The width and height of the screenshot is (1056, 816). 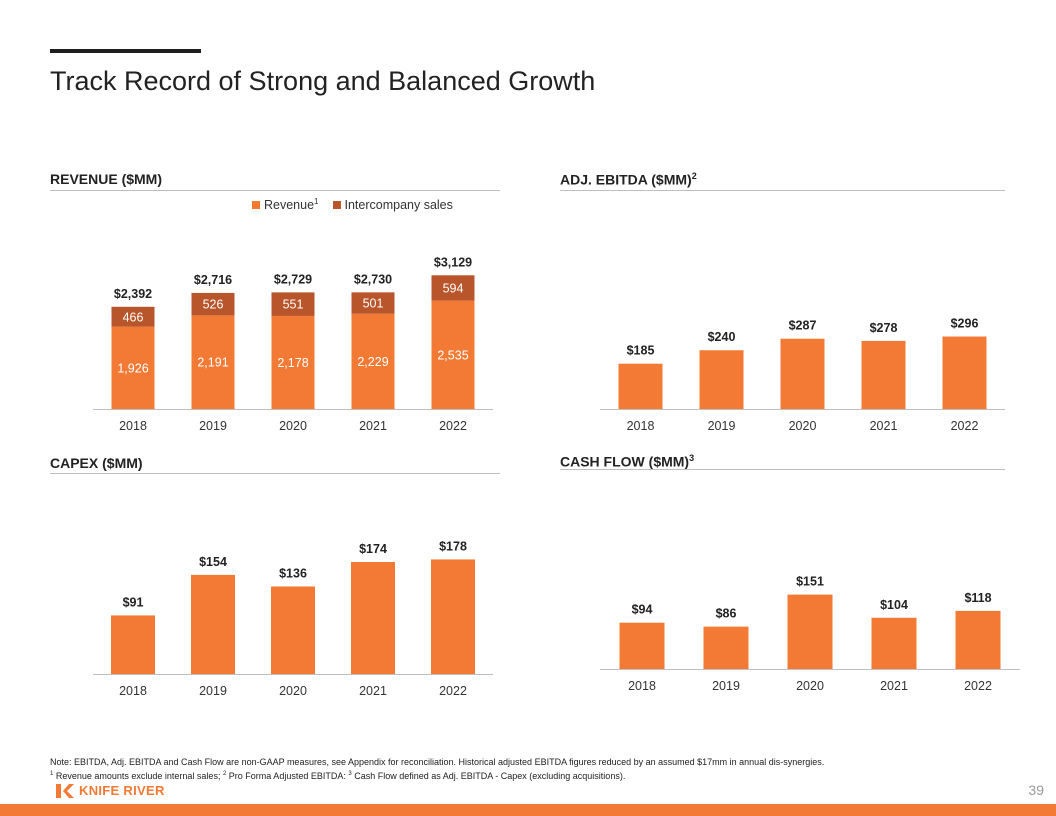 I want to click on cashflow-tick-label-2020: 2020, so click(x=810, y=686).